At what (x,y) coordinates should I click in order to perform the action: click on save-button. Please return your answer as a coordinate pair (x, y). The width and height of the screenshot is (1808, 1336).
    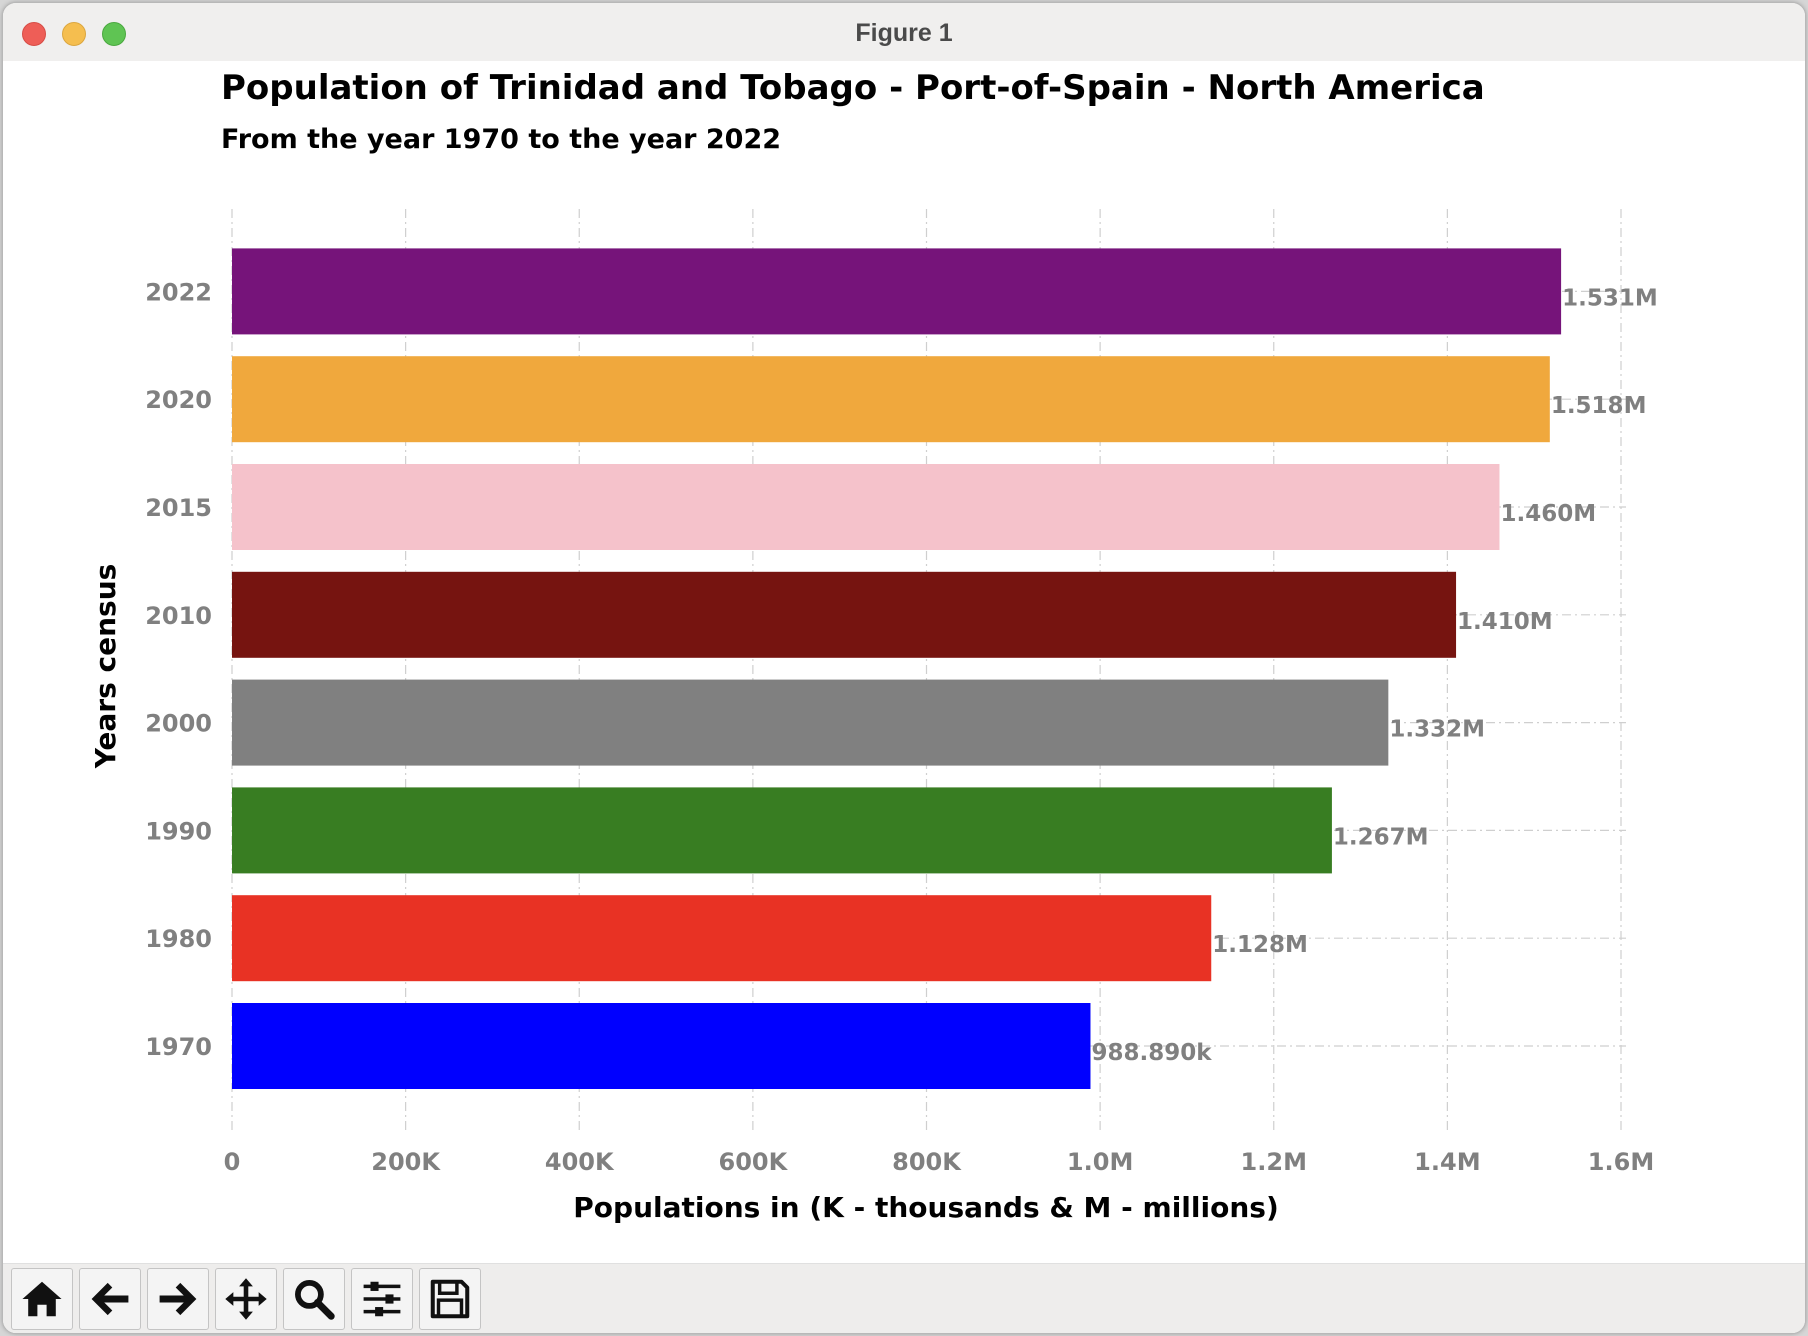
    Looking at the image, I should click on (450, 1299).